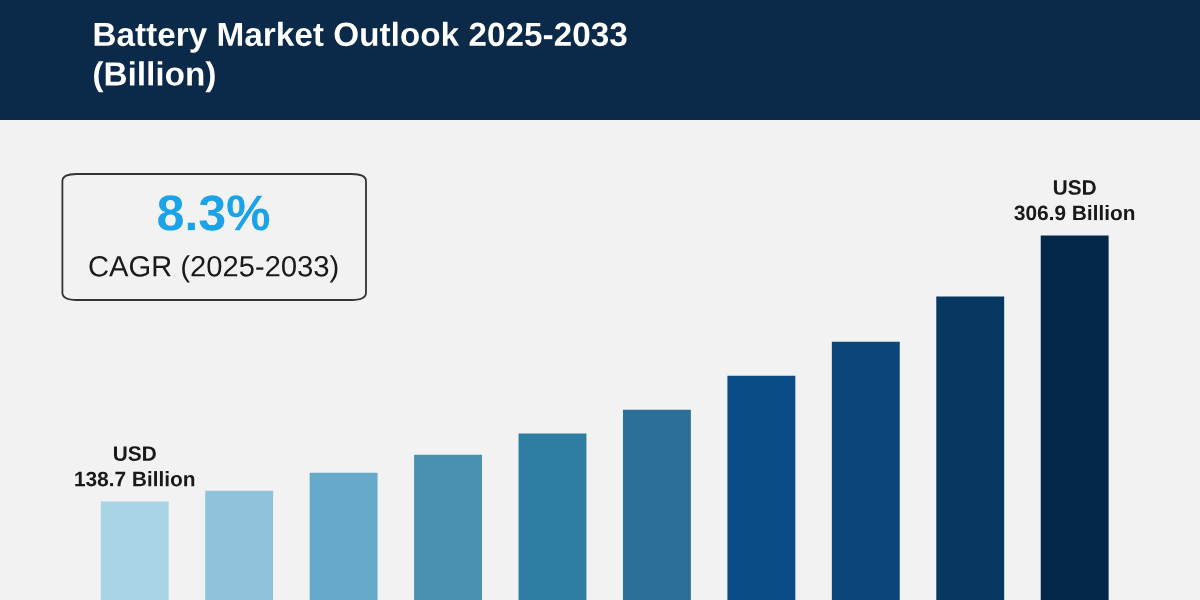  What do you see at coordinates (135, 466) in the screenshot?
I see `data-label: USD 138.7 Billion` at bounding box center [135, 466].